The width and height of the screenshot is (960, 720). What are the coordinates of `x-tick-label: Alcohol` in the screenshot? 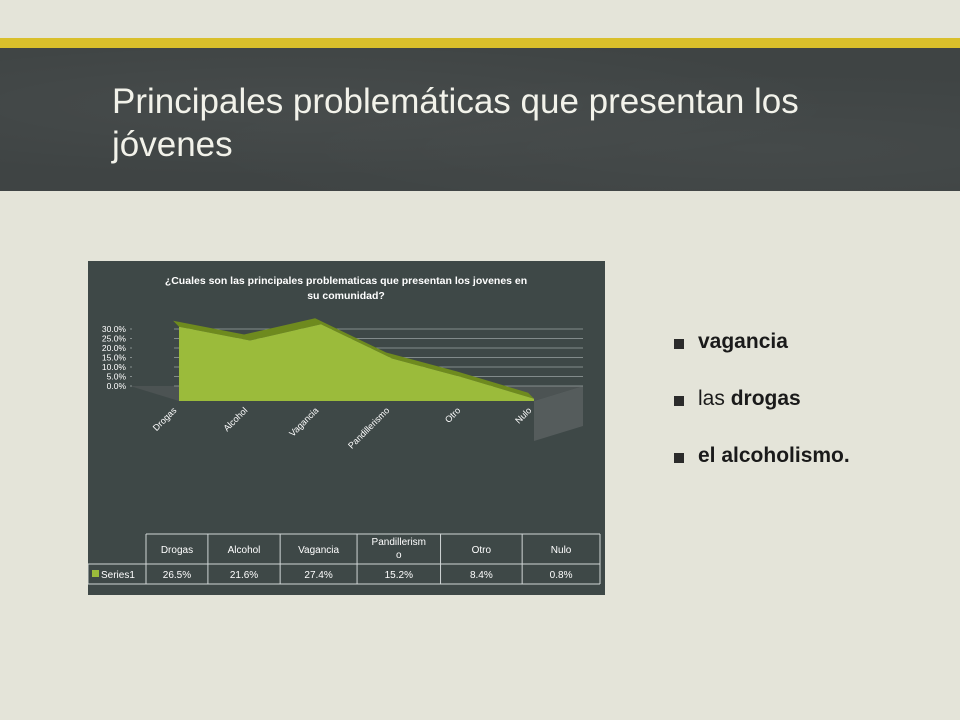 It's located at (235, 419).